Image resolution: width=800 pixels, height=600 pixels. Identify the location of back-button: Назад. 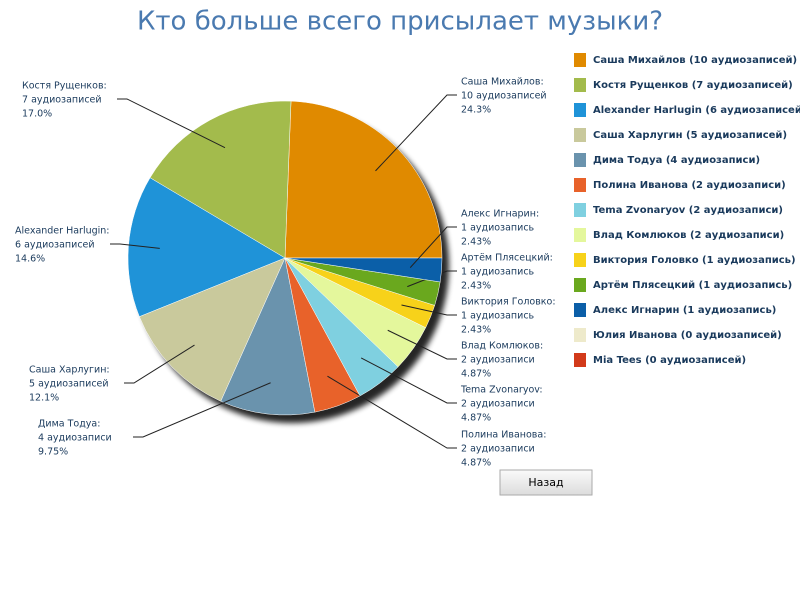
(546, 482).